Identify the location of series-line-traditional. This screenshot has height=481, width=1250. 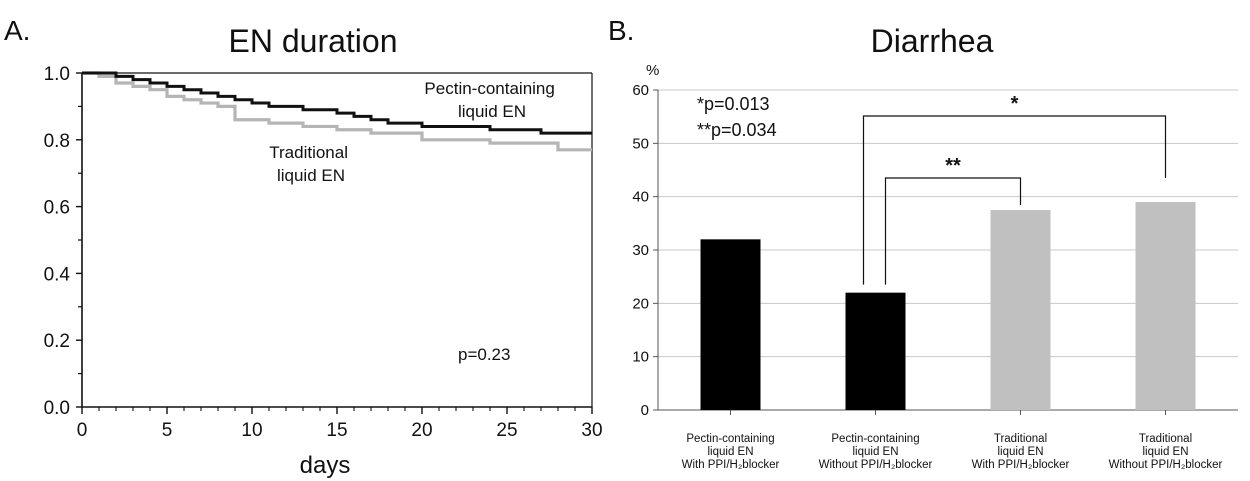
(337, 111).